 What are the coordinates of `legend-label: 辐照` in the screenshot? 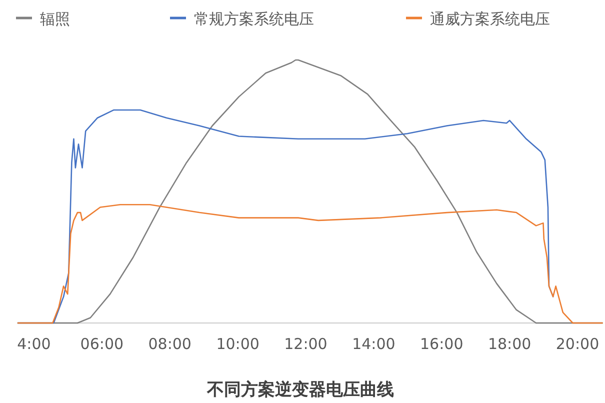 It's located at (55, 19).